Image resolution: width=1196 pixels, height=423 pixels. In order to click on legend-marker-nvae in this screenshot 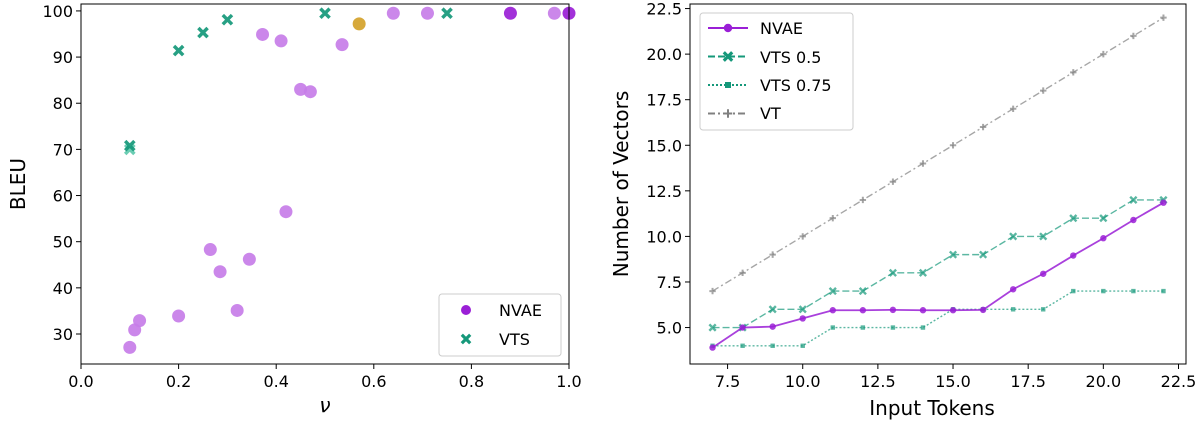, I will do `click(466, 310)`.